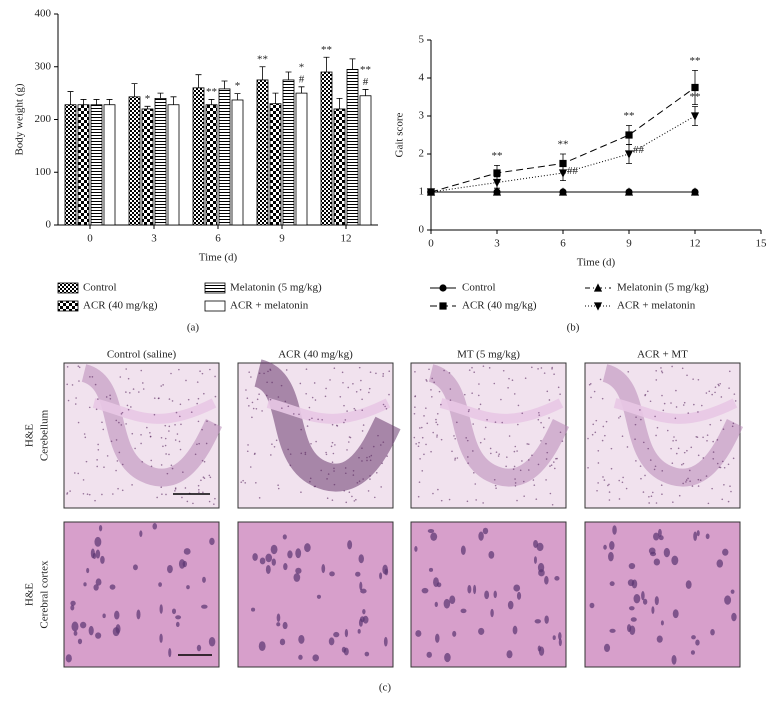  What do you see at coordinates (385, 688) in the screenshot?
I see `panel-label: (c)` at bounding box center [385, 688].